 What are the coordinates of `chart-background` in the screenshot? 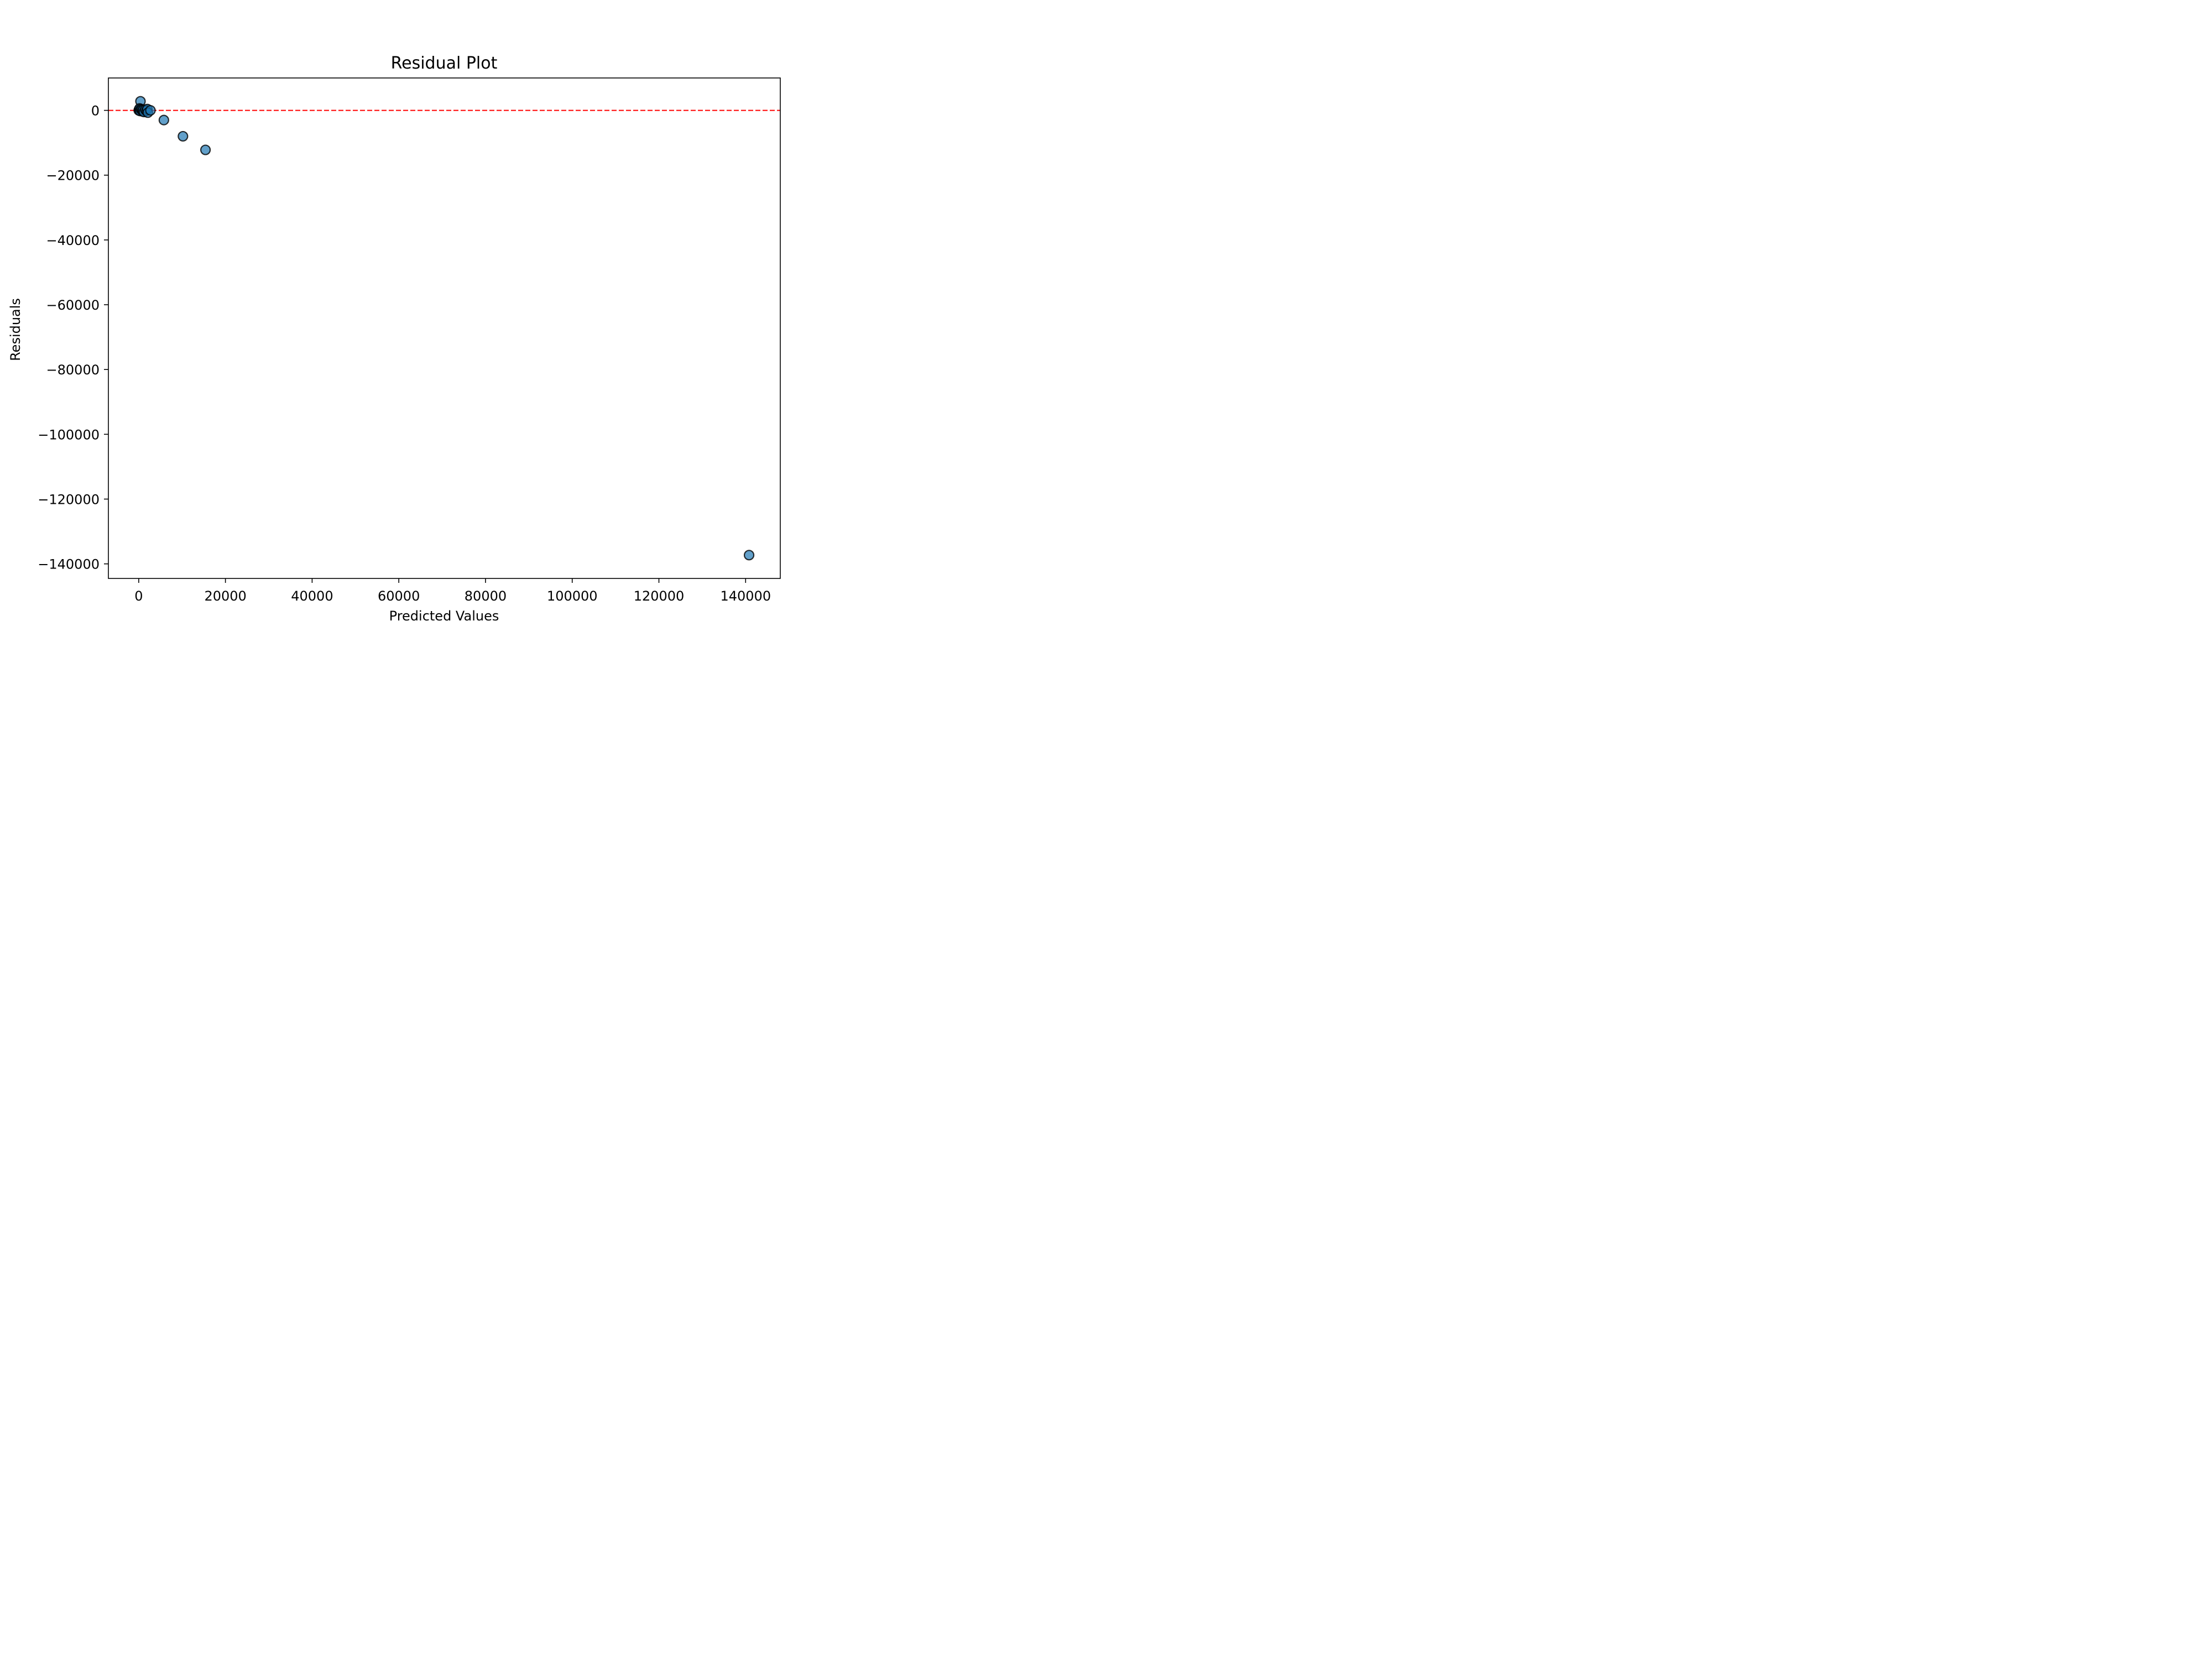 It's located at (428, 320).